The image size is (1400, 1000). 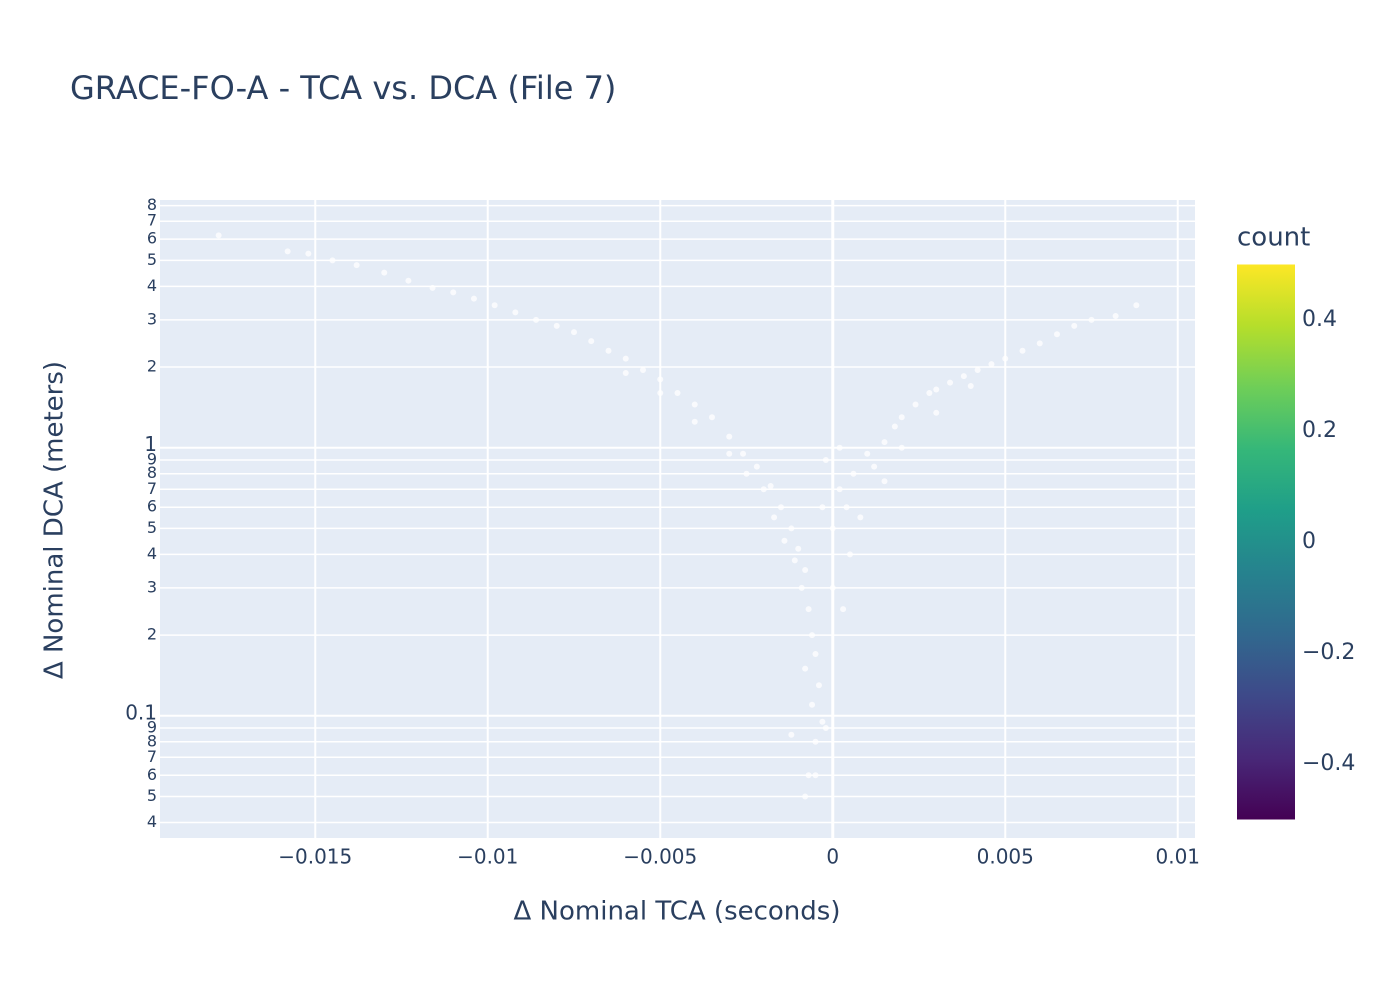 I want to click on x-tick-label: −0.01, so click(x=487, y=857).